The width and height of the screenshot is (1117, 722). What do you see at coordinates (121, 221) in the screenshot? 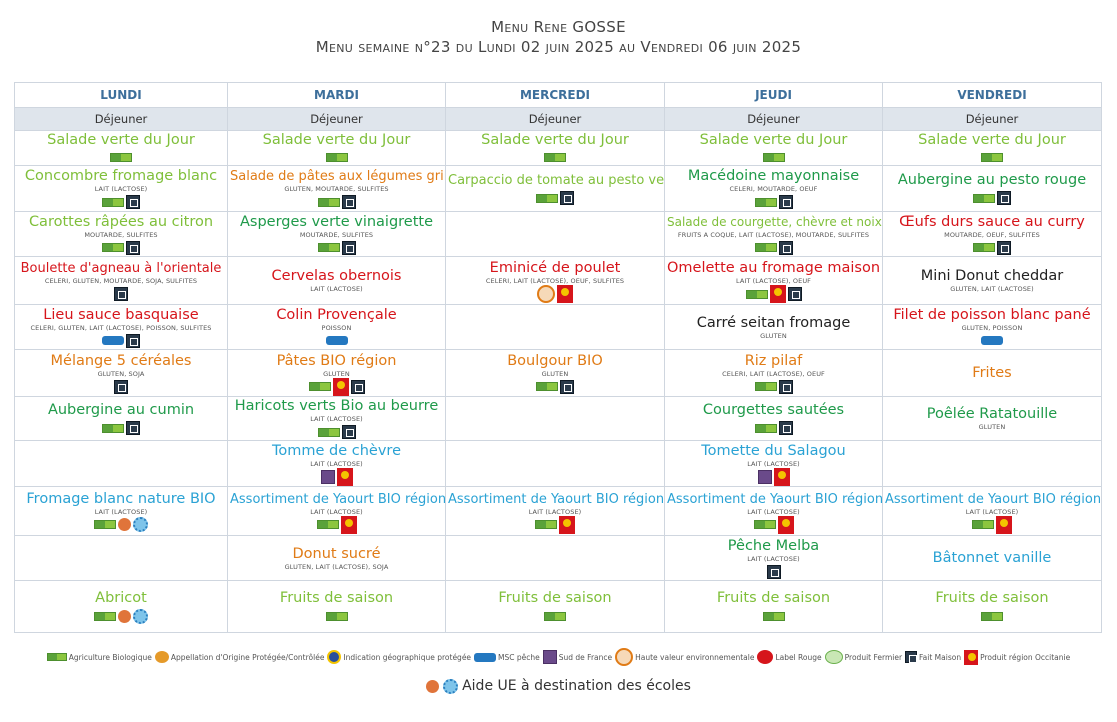
I see `dish-name: Carottes râpées au citron` at bounding box center [121, 221].